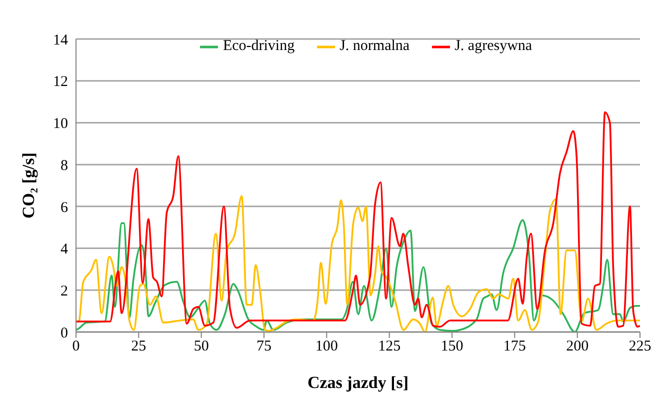  Describe the element at coordinates (76, 346) in the screenshot. I see `x-tick-label: 0` at that location.